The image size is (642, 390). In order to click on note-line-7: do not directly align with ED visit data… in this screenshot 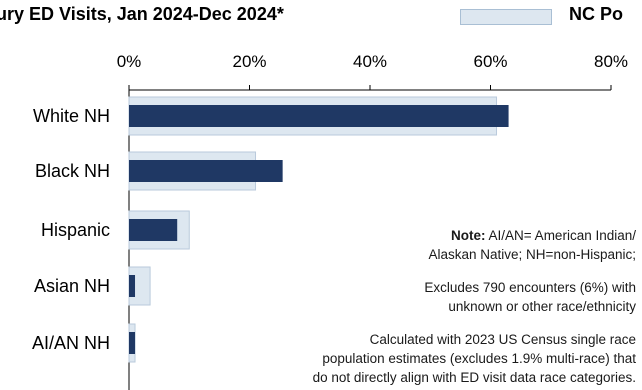, I will do `click(474, 377)`.